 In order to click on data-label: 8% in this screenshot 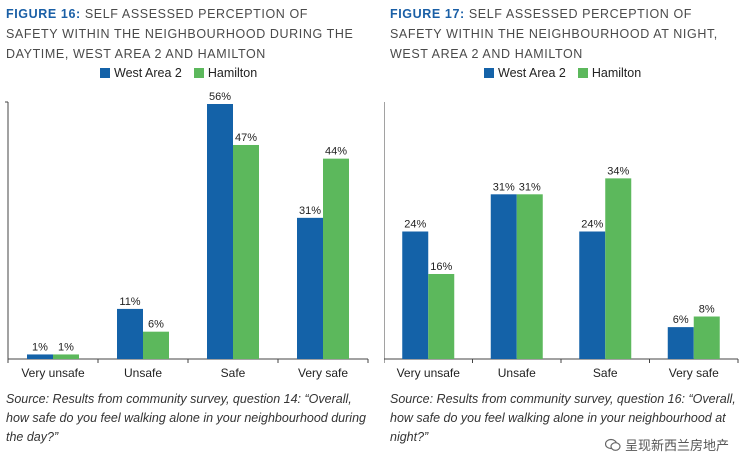, I will do `click(707, 310)`.